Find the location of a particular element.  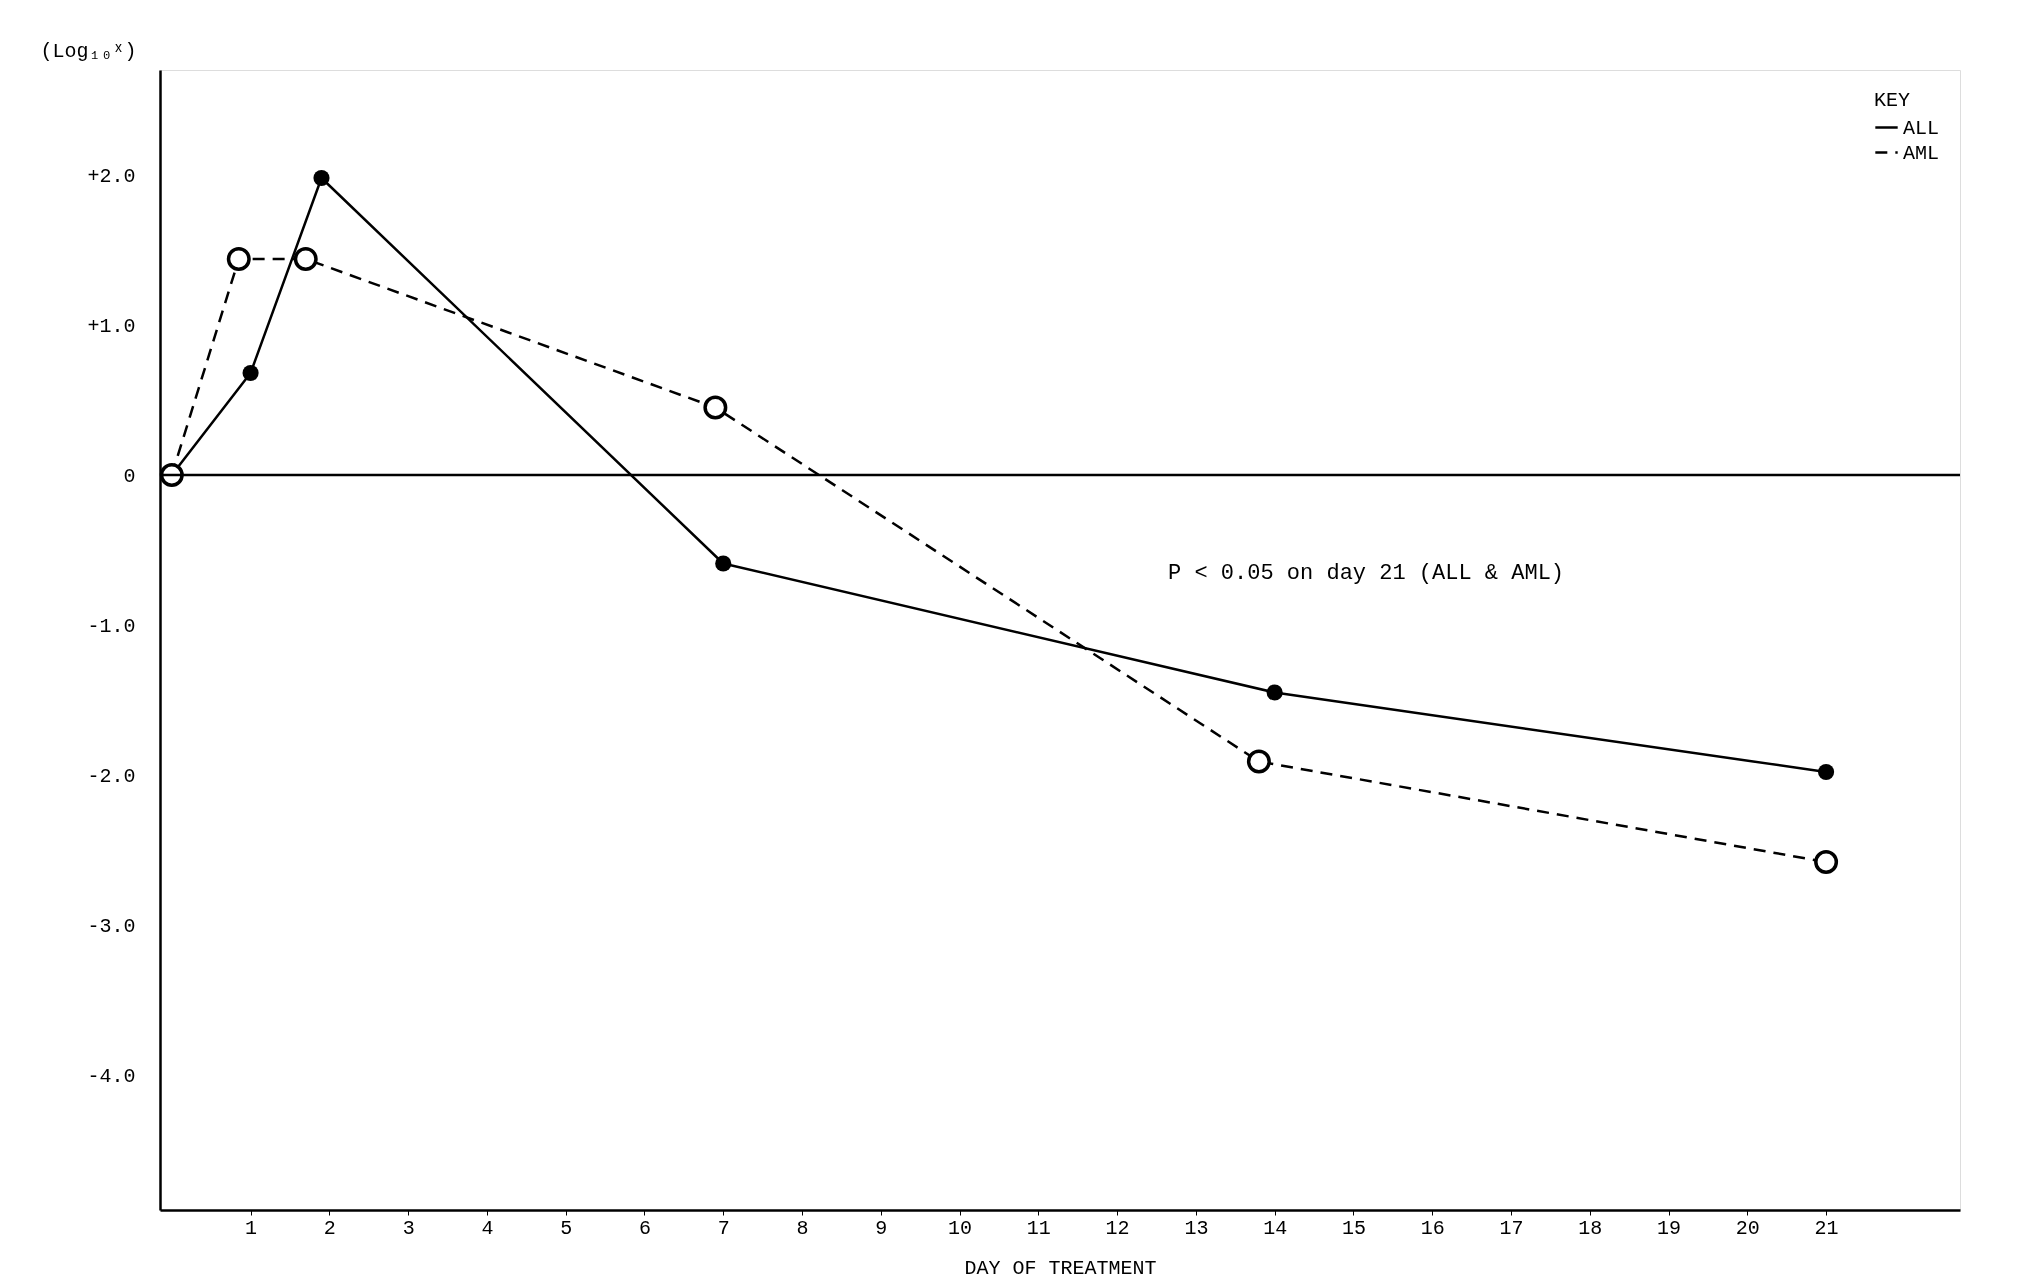

x-tick-label: 15 is located at coordinates (1353, 1228).